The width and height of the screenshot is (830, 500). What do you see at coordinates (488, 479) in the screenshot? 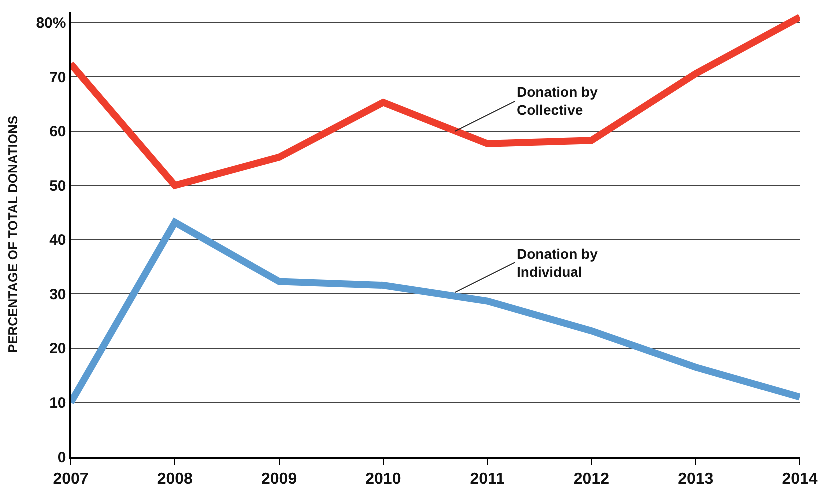
I see `x-tick-label: 2011` at bounding box center [488, 479].